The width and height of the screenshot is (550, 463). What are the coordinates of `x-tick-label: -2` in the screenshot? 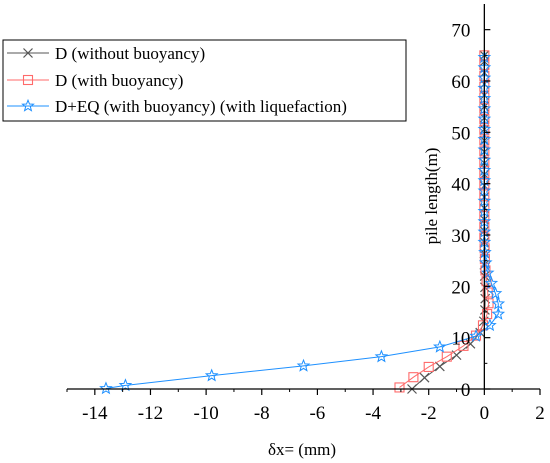 It's located at (429, 413).